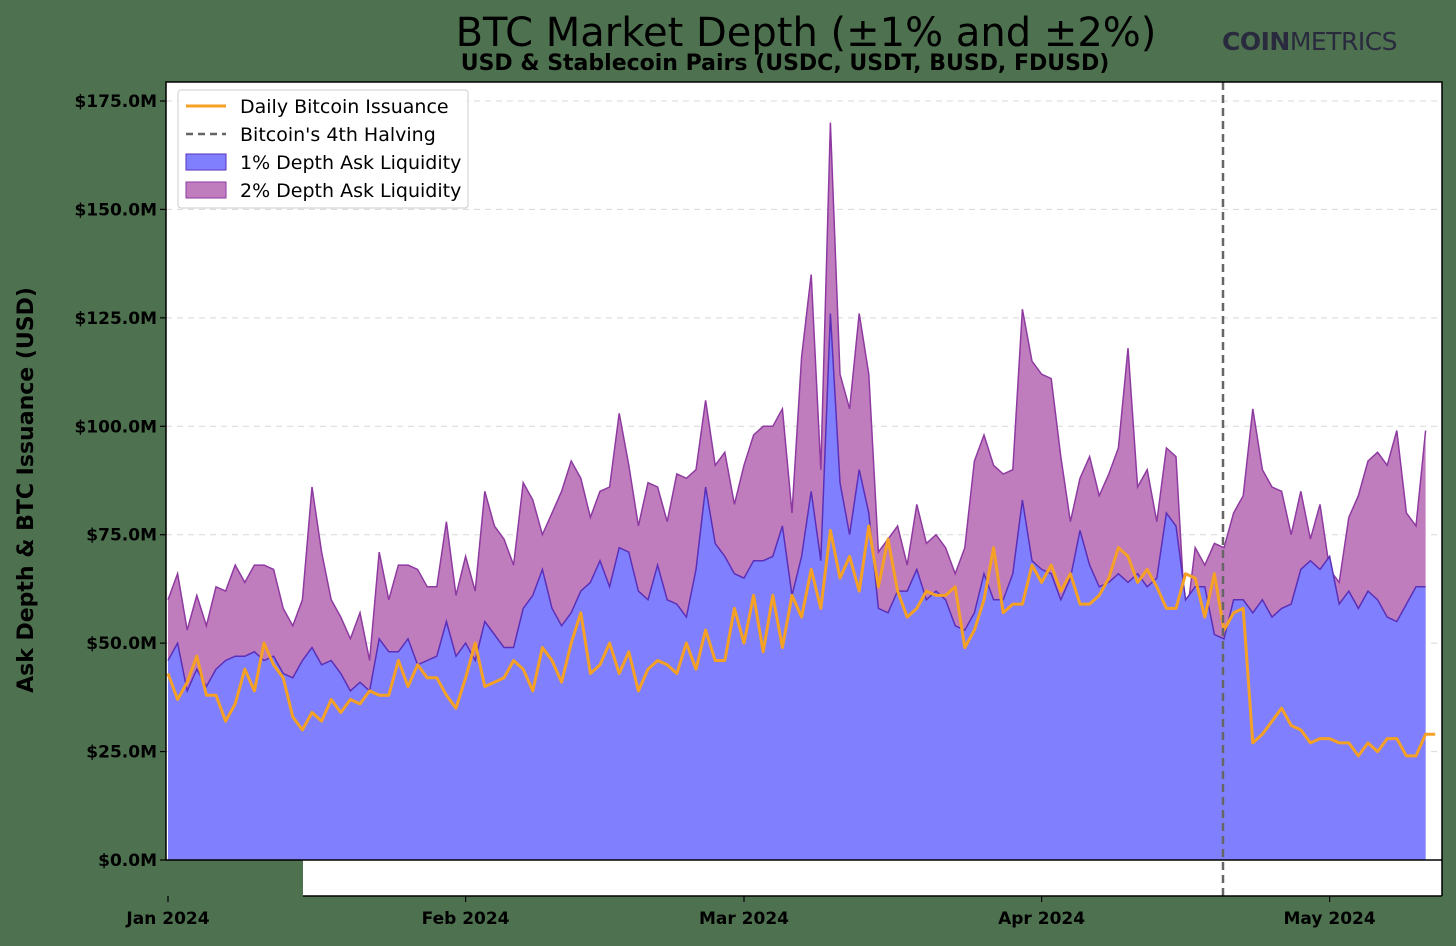 The height and width of the screenshot is (946, 1456). What do you see at coordinates (115, 427) in the screenshot?
I see `y-tick-label: $100.0M` at bounding box center [115, 427].